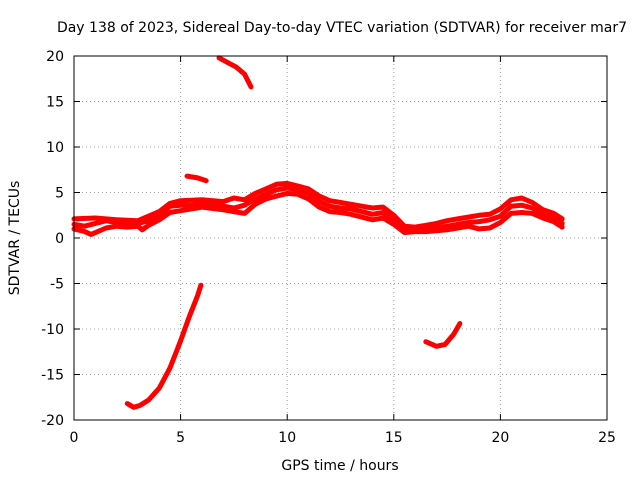 This screenshot has height=480, width=640. Describe the element at coordinates (55, 57) in the screenshot. I see `y-tick-label: 20` at that location.